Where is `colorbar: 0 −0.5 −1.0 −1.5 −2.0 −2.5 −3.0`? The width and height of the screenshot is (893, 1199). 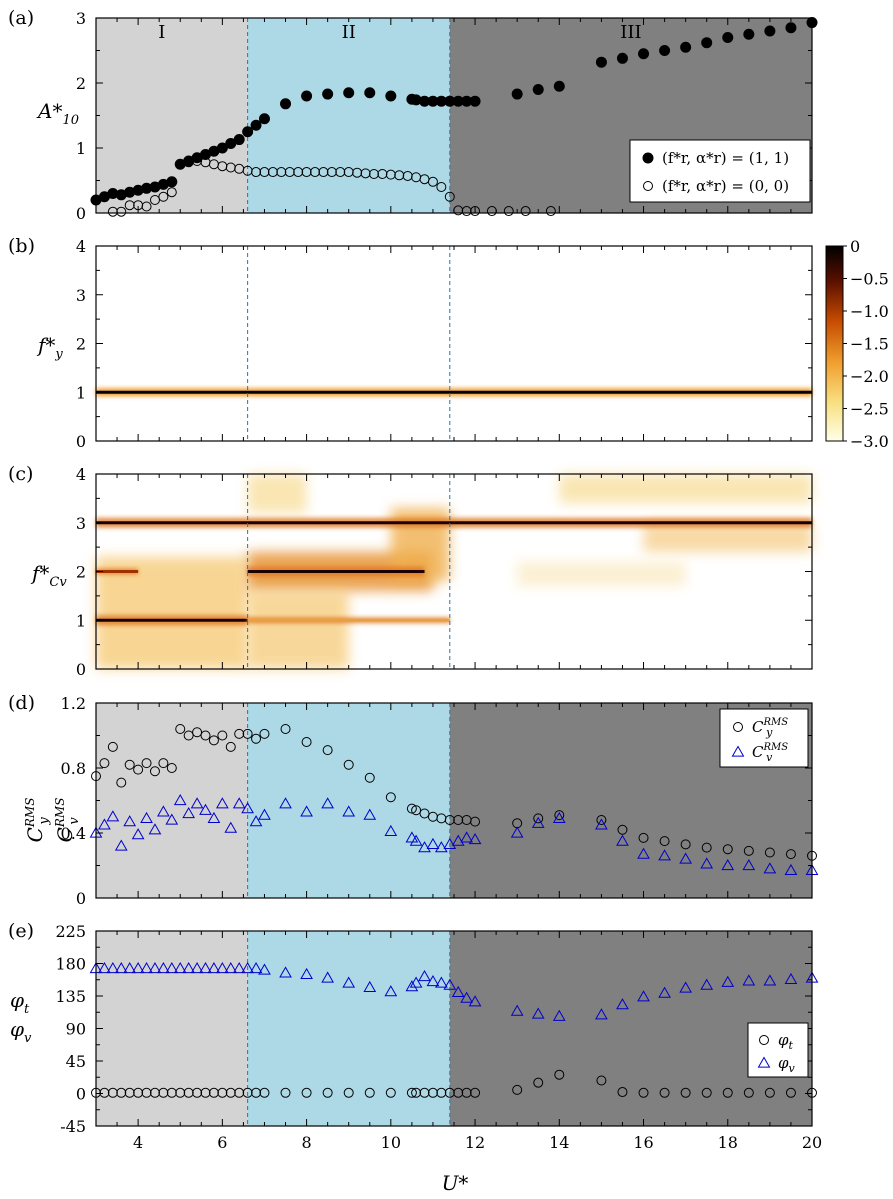 colorbar: 0 −0.5 −1.0 −1.5 −2.0 −2.5 −3.0 is located at coordinates (857, 344).